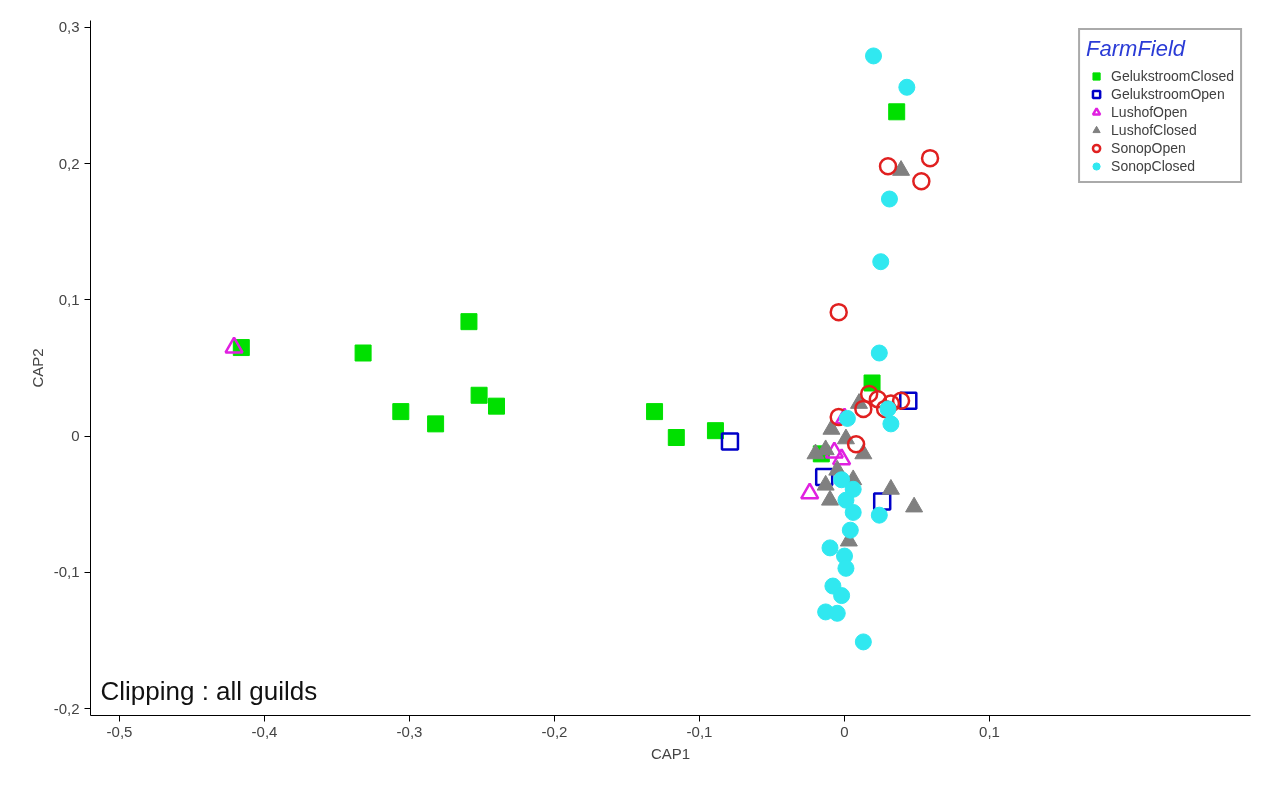 The image size is (1284, 785). I want to click on x-tick-label: -0,2, so click(554, 731).